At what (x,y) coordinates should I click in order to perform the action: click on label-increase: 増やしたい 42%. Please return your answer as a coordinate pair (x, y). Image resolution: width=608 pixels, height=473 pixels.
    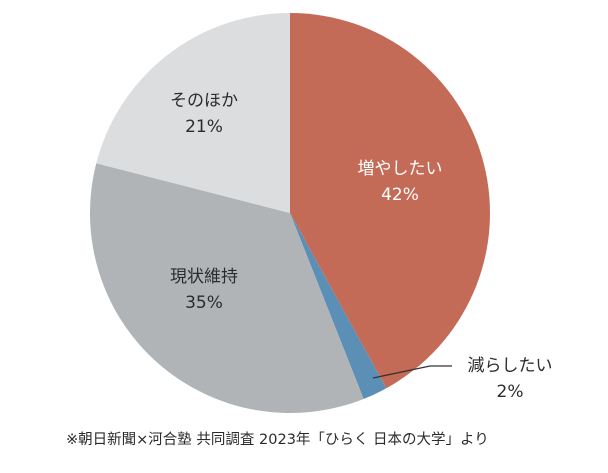
    Looking at the image, I should click on (400, 182).